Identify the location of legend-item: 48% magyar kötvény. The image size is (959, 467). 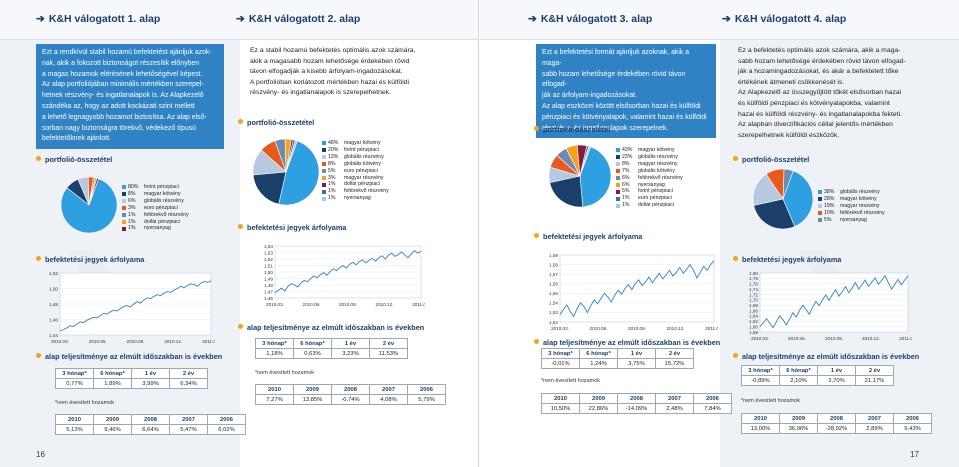
(355, 143).